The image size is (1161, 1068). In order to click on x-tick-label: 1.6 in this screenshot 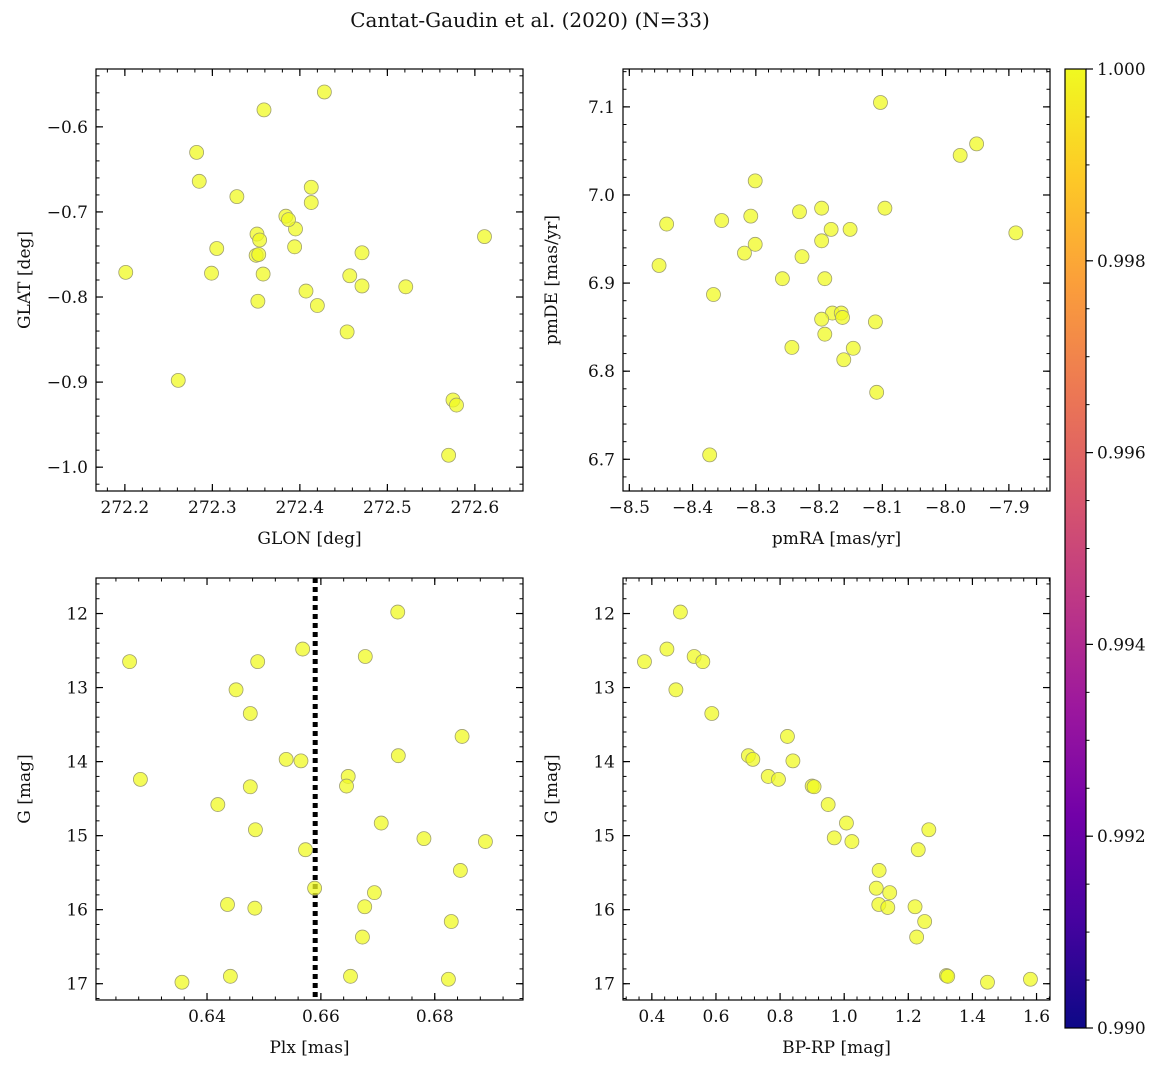, I will do `click(1036, 1017)`.